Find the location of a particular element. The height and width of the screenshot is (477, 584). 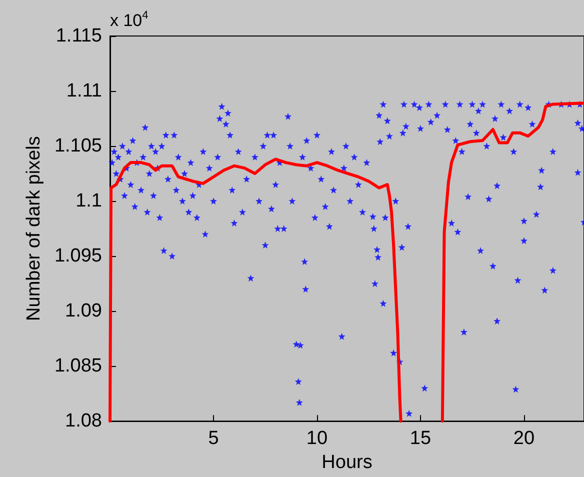

y-tick-label: 1.08 is located at coordinates (83, 421).